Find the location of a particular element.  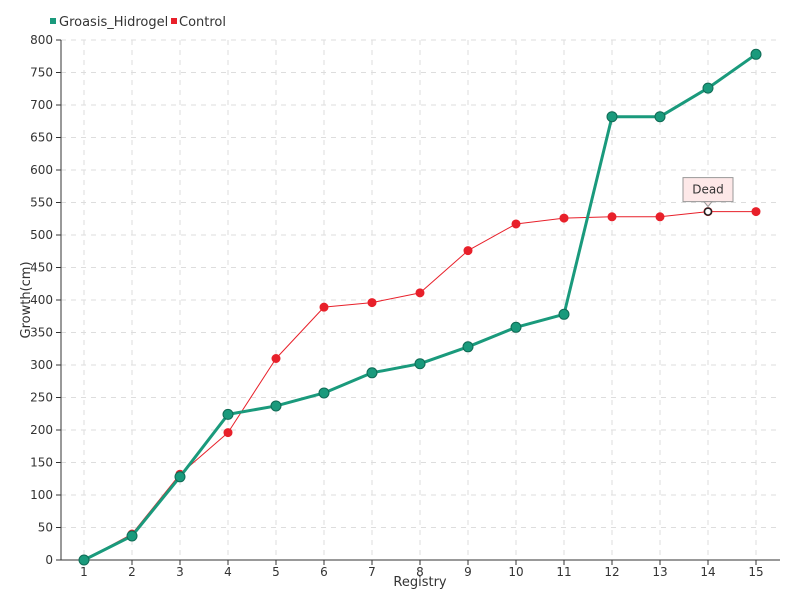

y-tick-label: 50 is located at coordinates (45, 528).